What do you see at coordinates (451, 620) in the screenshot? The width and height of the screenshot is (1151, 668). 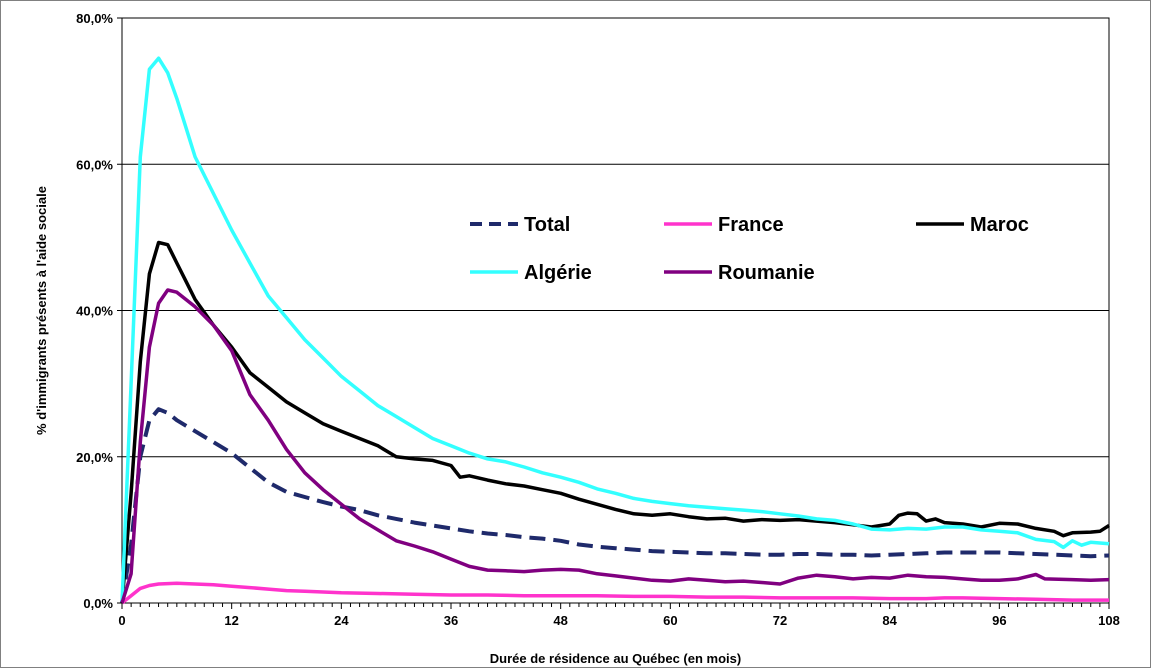 I see `x-tick-label: 36` at bounding box center [451, 620].